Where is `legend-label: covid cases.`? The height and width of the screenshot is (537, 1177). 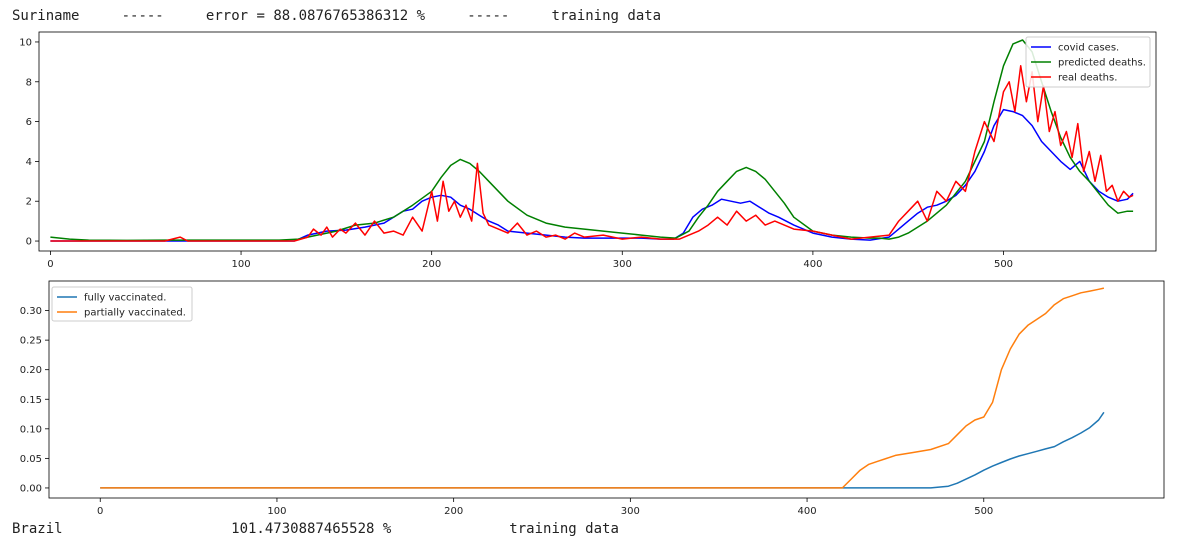
legend-label: covid cases. is located at coordinates (1088, 48).